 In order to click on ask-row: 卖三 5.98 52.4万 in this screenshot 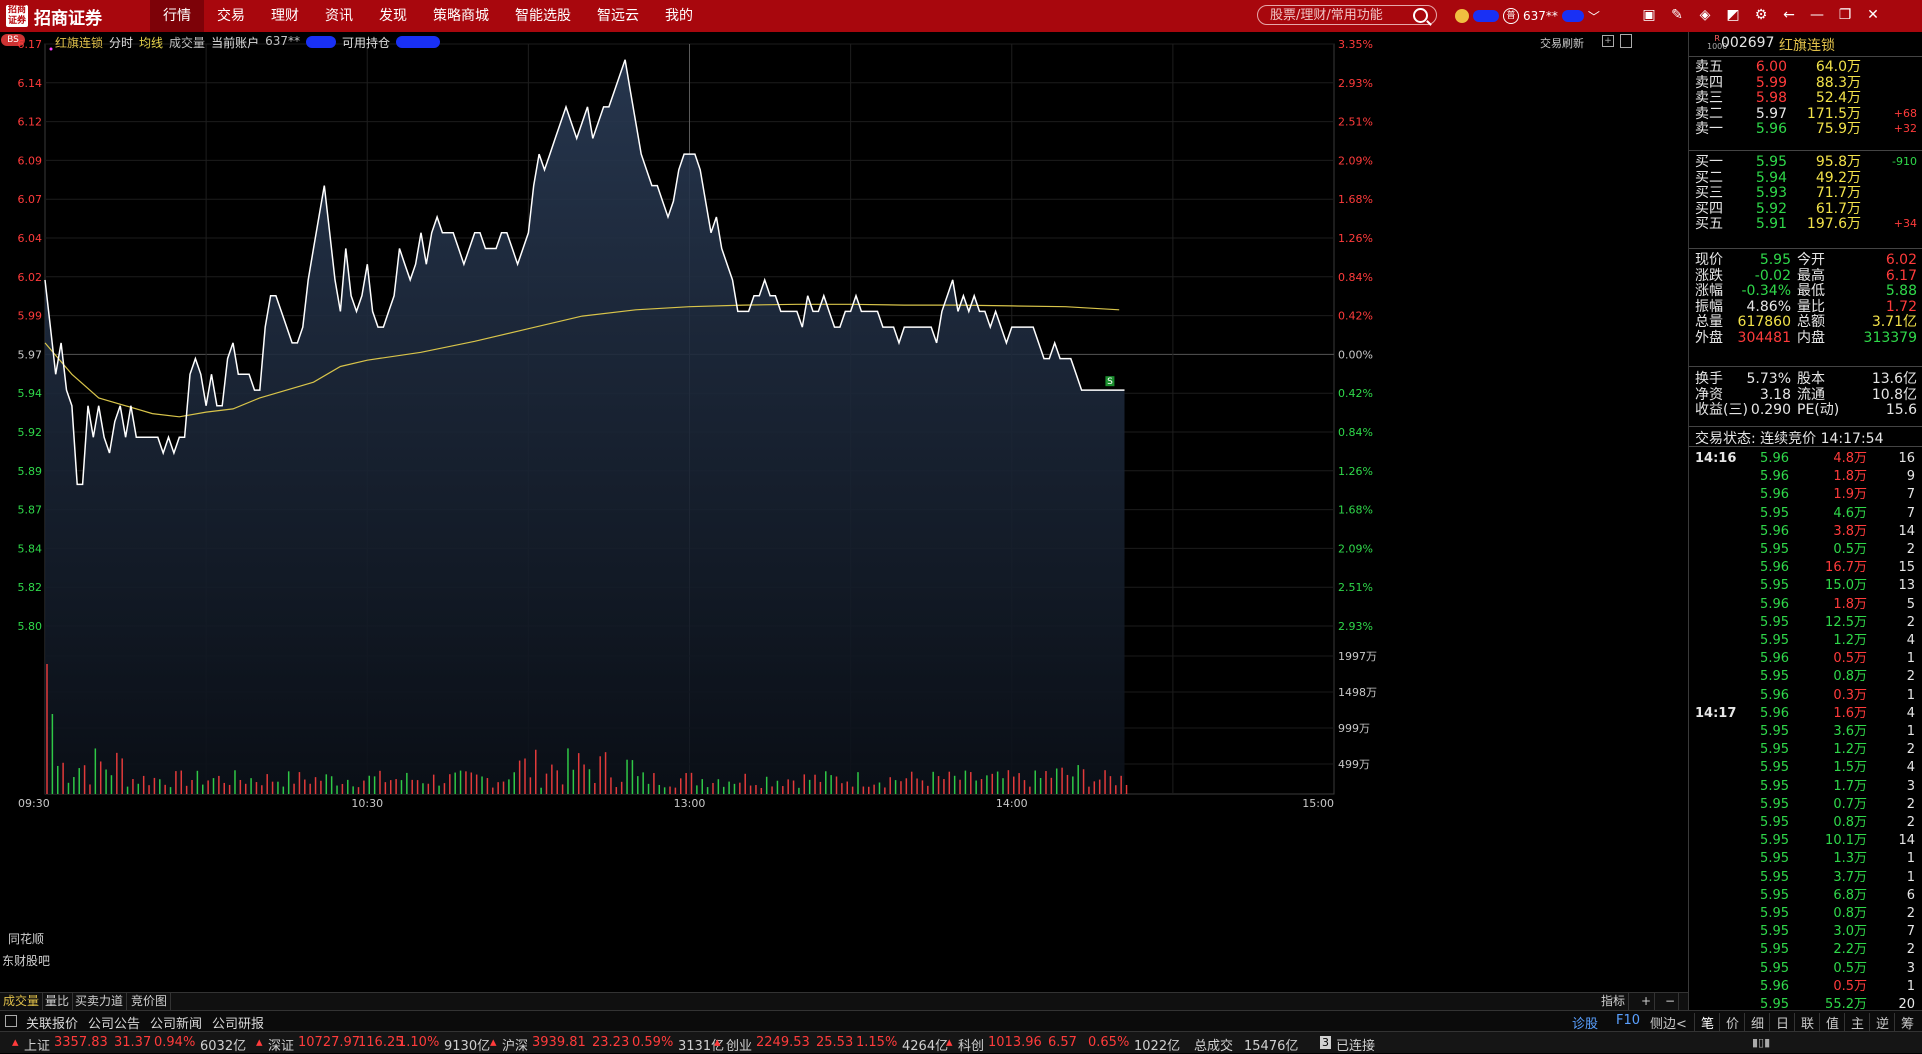, I will do `click(1806, 98)`.